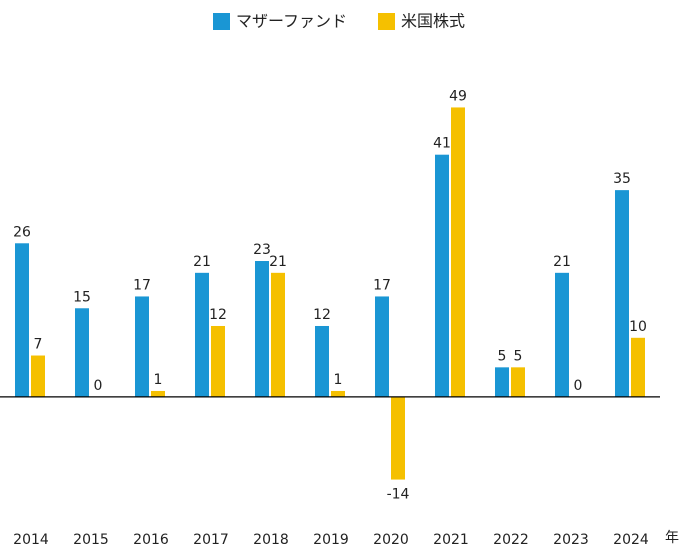  I want to click on x-tick-label: 2021, so click(451, 540).